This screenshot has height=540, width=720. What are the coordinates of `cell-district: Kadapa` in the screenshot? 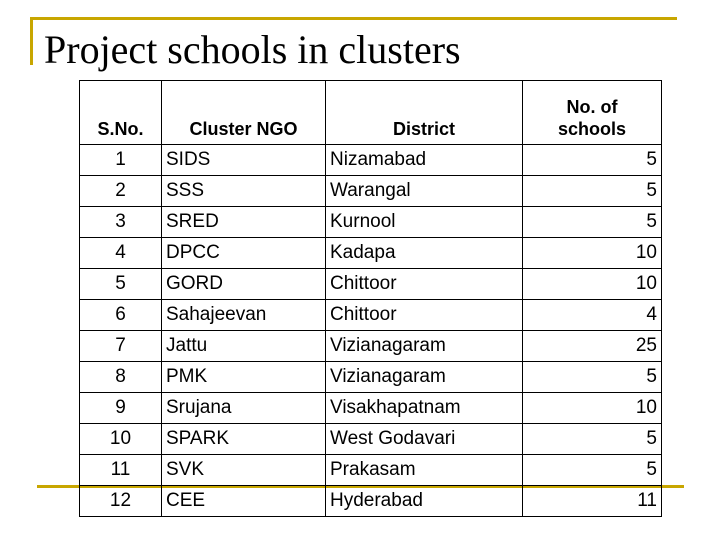 It's located at (424, 253).